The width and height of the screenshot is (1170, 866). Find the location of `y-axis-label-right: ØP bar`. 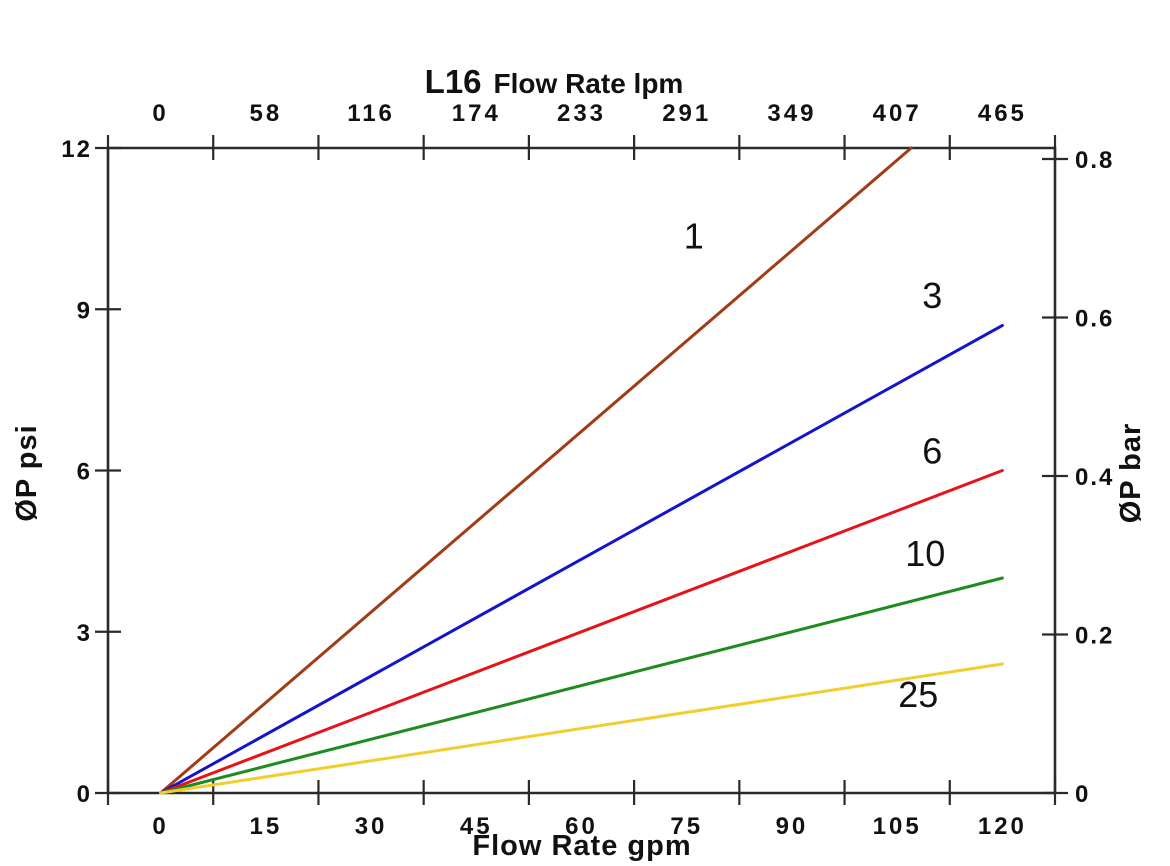

y-axis-label-right: ØP bar is located at coordinates (1131, 473).